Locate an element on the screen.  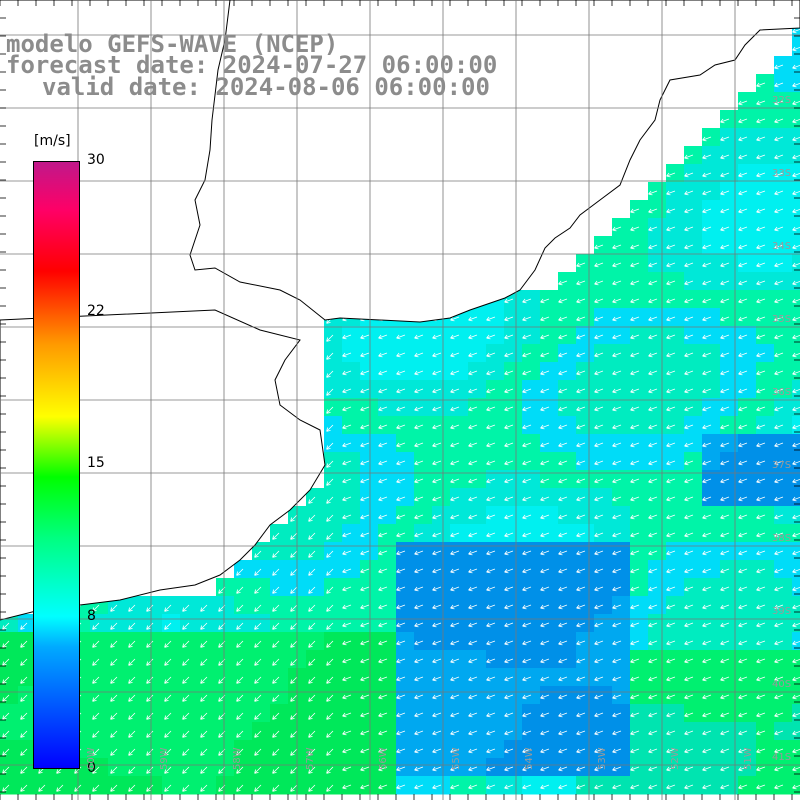
colorbar-tick-22: 22 is located at coordinates (96, 311).